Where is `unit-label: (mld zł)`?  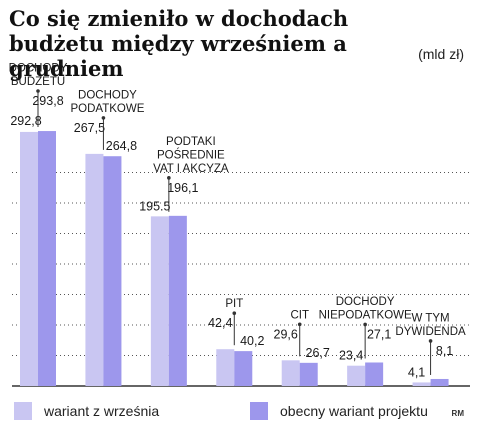
unit-label: (mld zł) is located at coordinates (441, 54).